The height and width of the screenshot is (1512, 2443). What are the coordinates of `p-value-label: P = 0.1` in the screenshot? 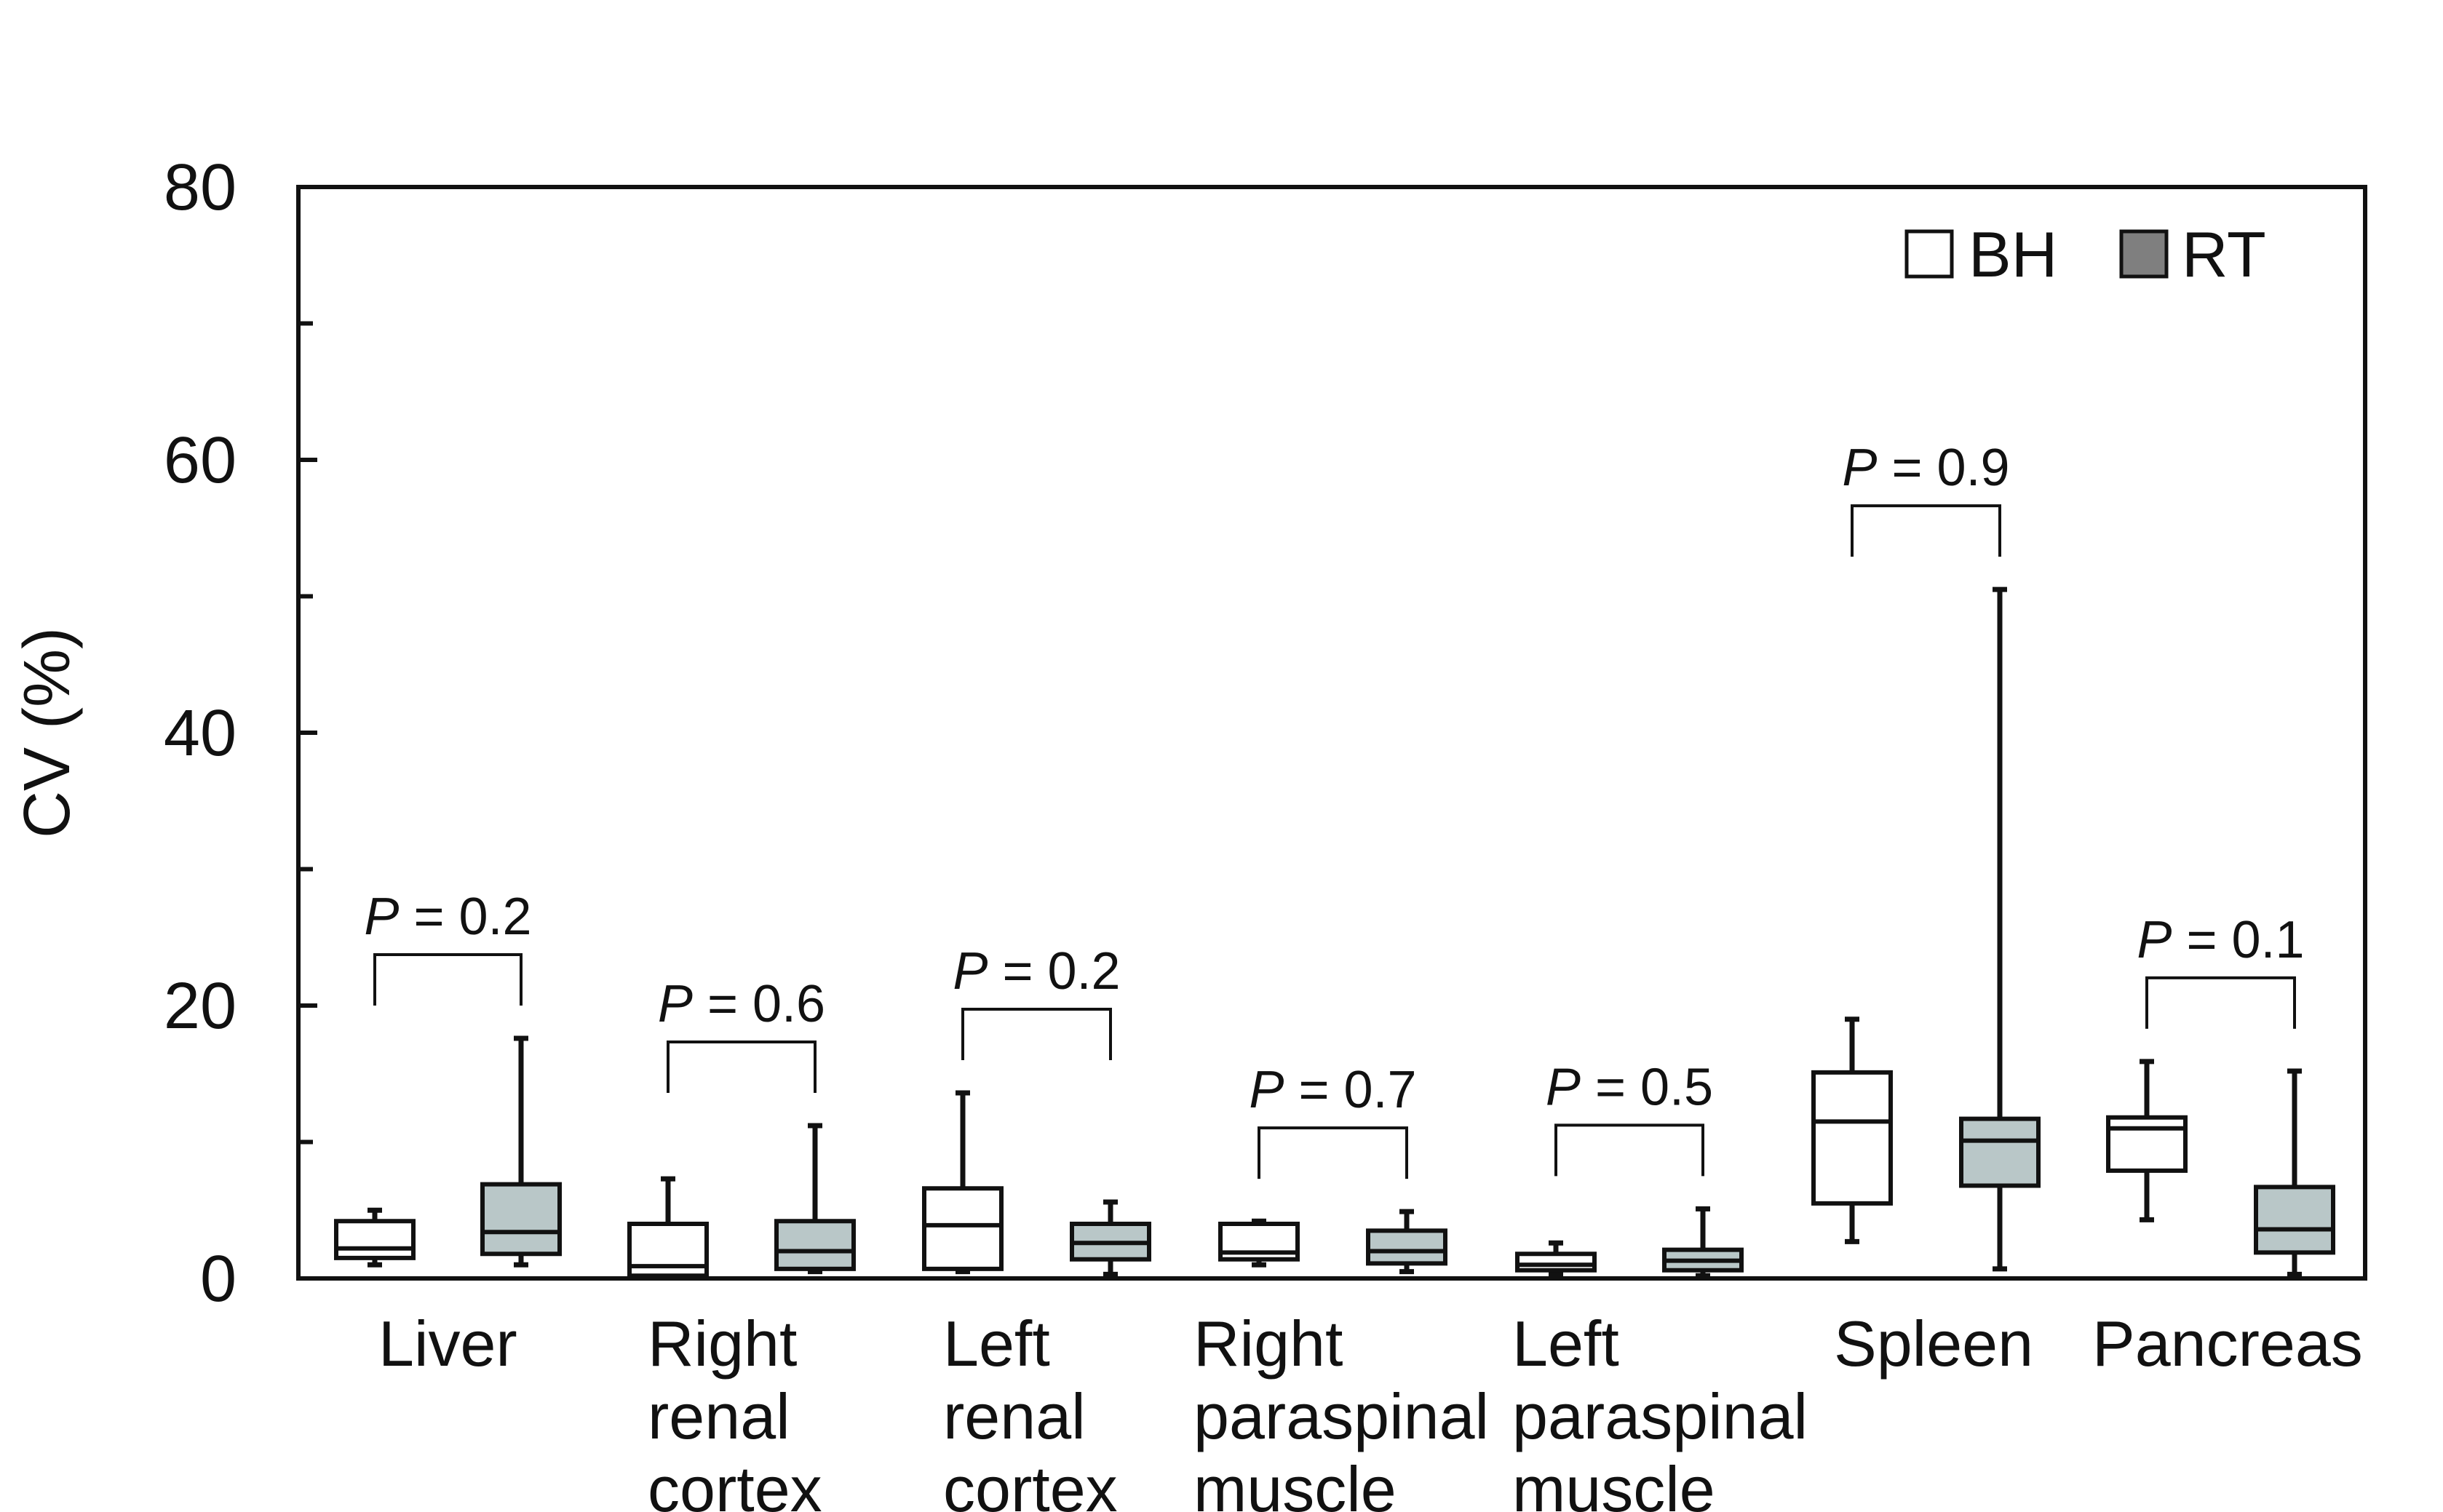 It's located at (2220, 940).